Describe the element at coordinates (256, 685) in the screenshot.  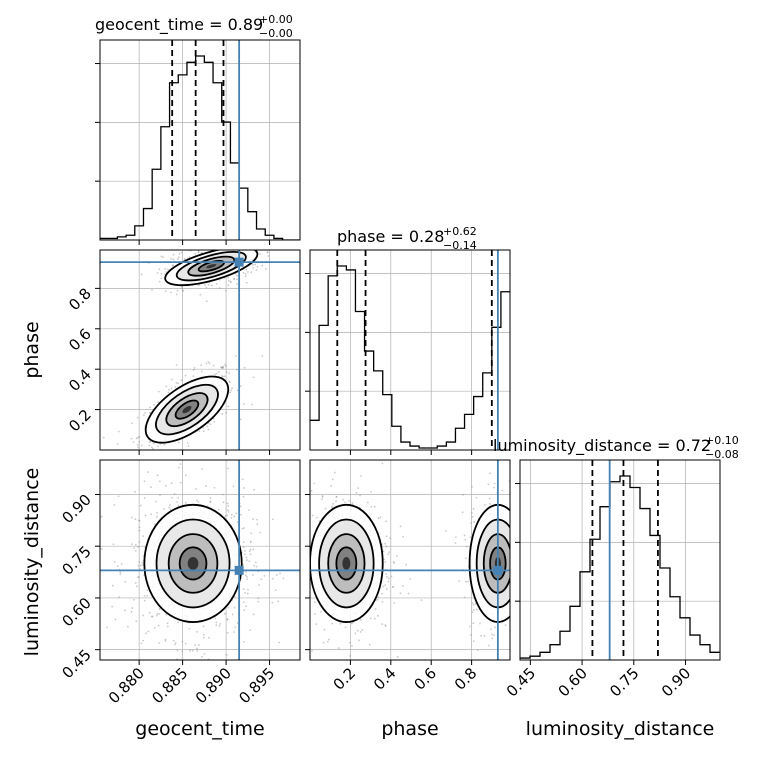
I see `x-tick-label-geocent-time: 0.895` at that location.